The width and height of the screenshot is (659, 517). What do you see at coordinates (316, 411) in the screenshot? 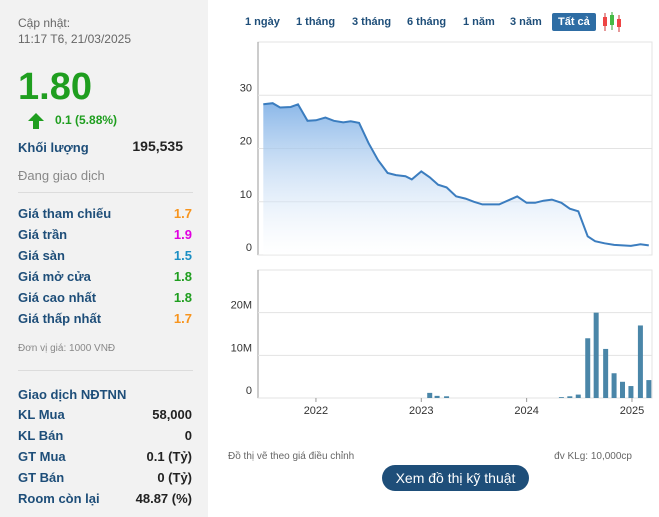
I see `x-tick-label: 2022` at bounding box center [316, 411].